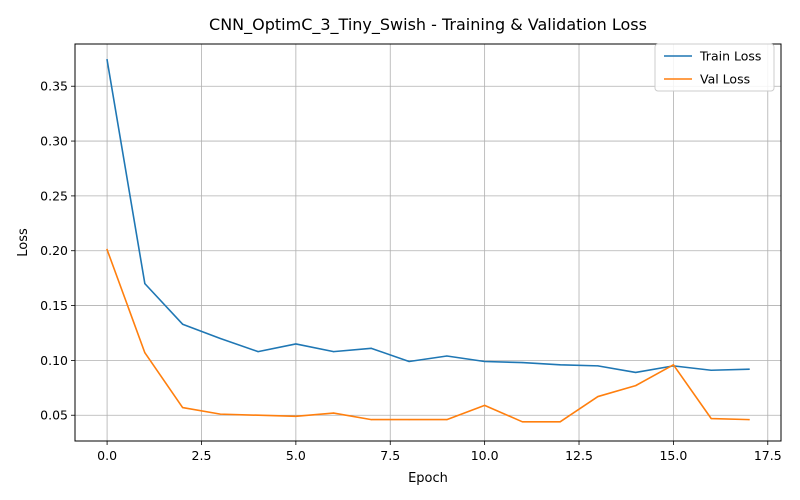  What do you see at coordinates (54, 360) in the screenshot?
I see `y-tick-label: 0.10` at bounding box center [54, 360].